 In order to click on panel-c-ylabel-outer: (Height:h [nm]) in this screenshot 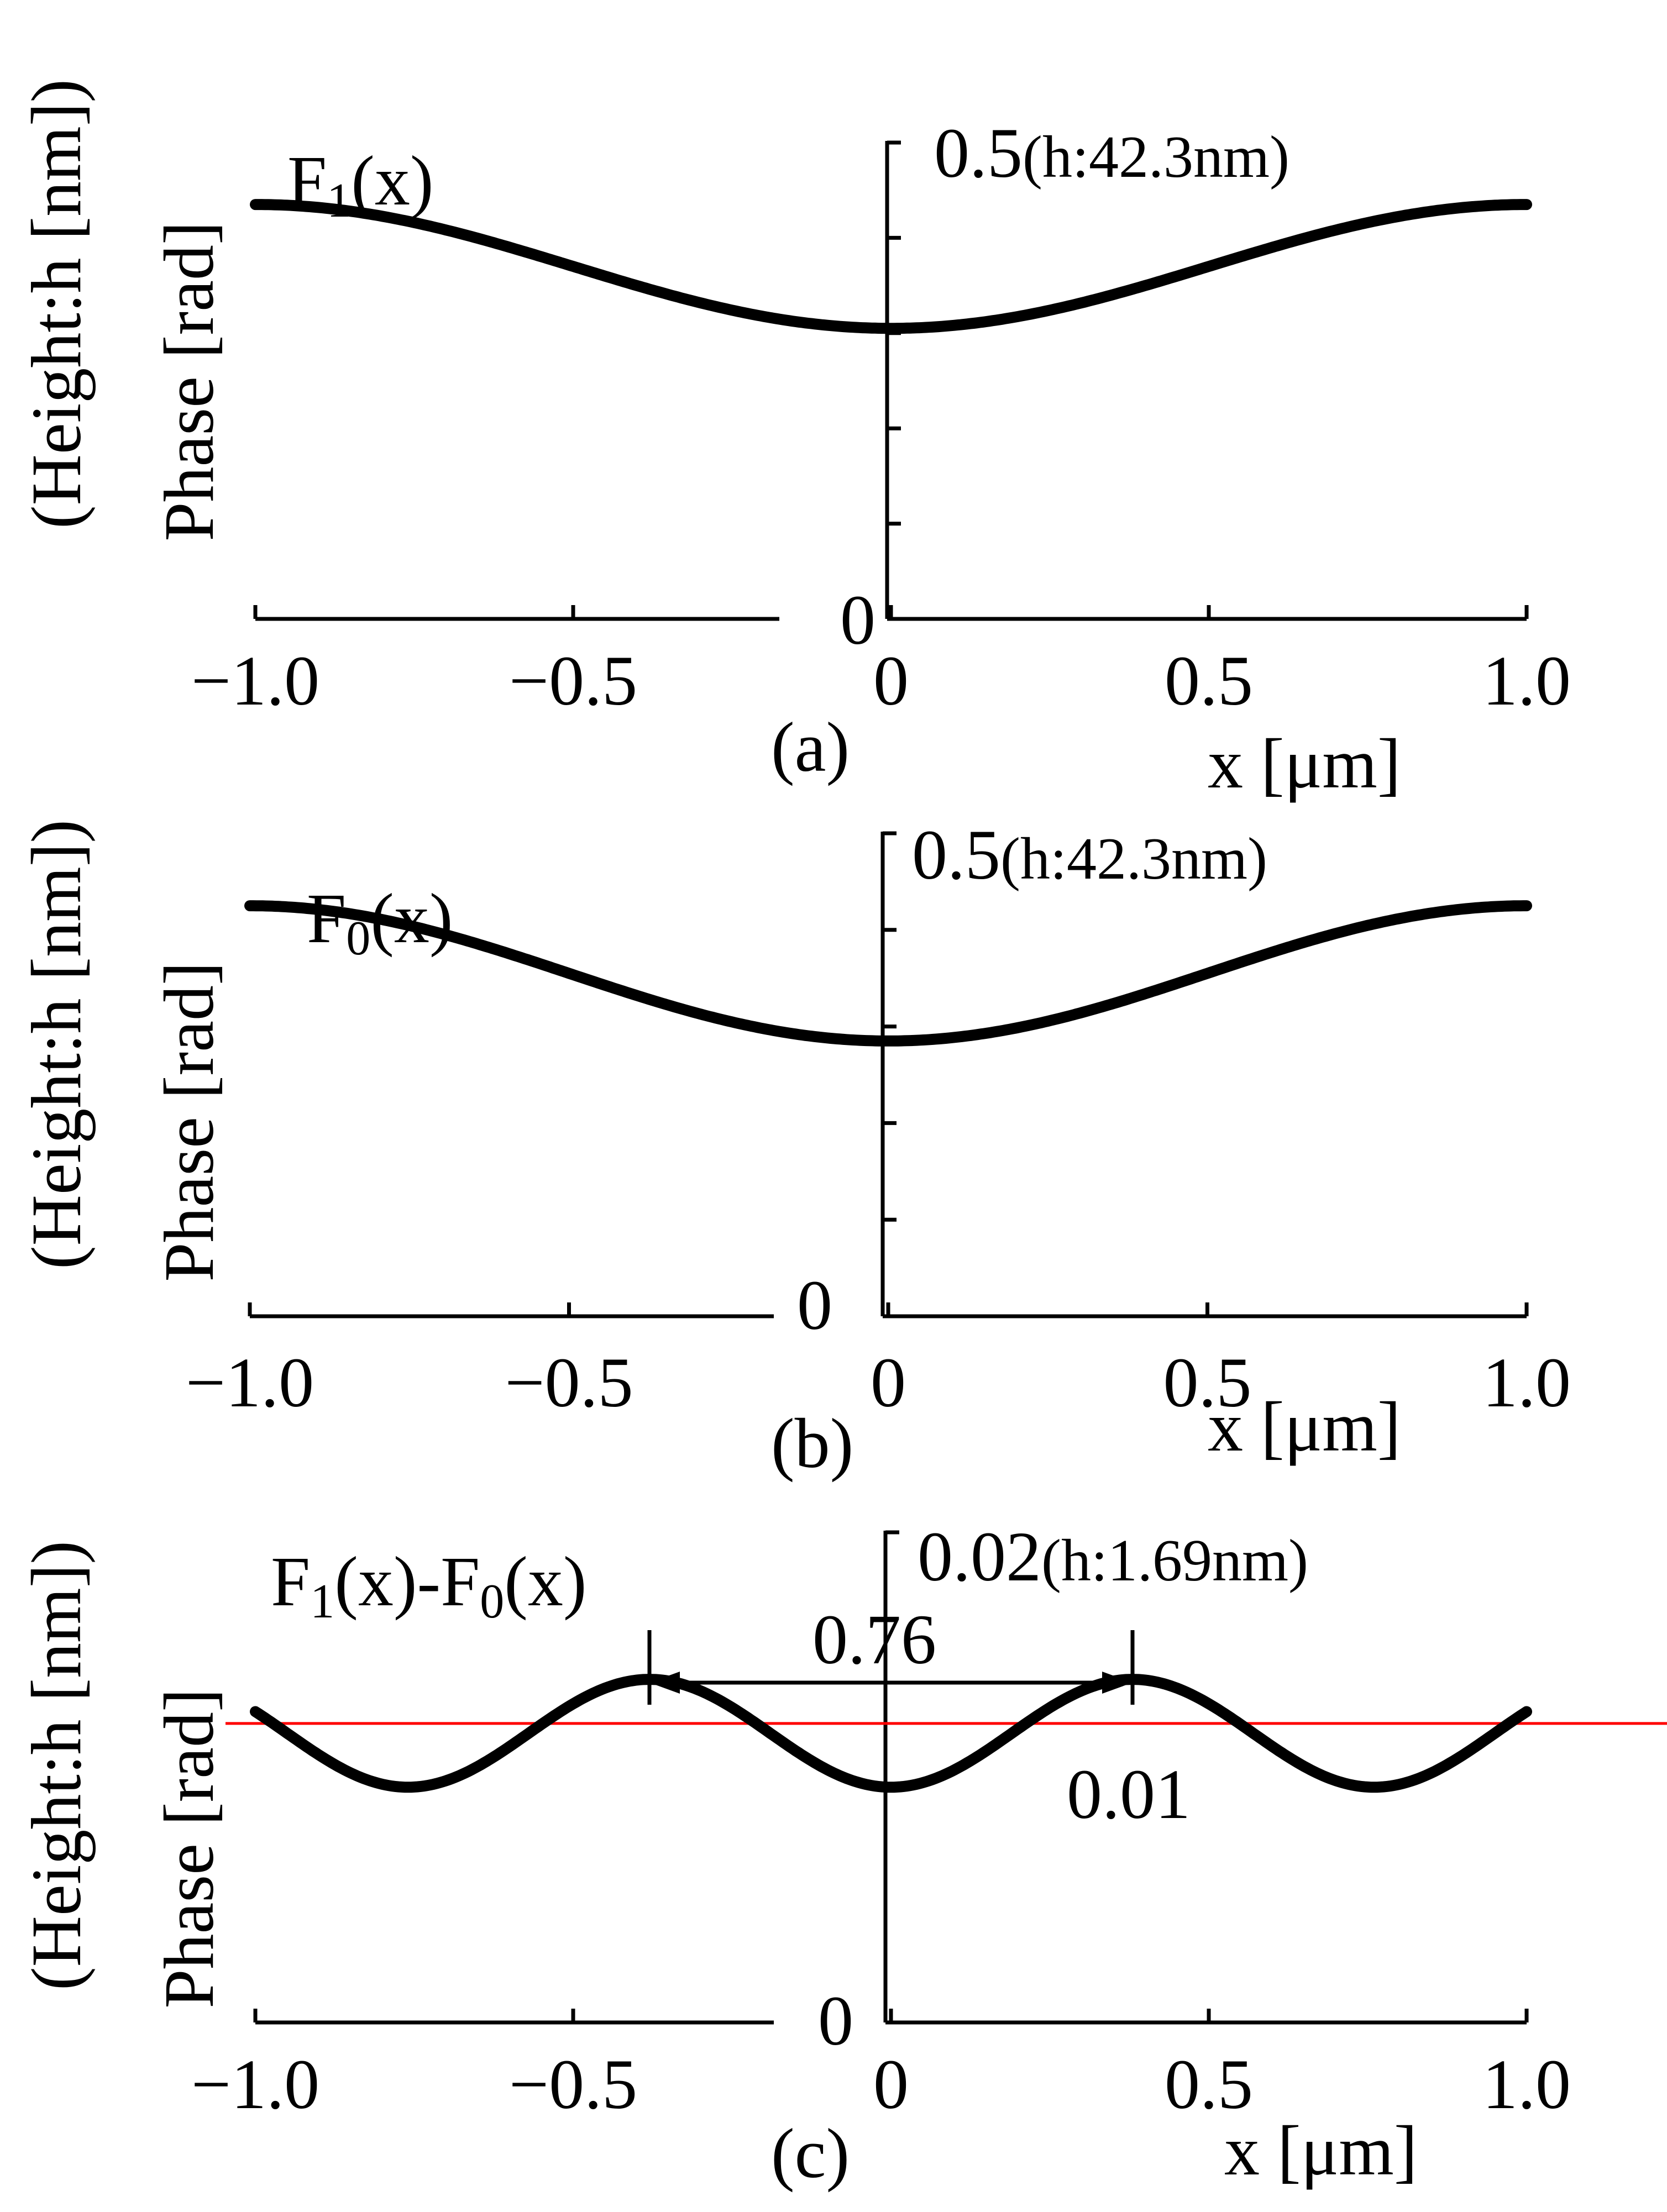, I will do `click(56, 1765)`.